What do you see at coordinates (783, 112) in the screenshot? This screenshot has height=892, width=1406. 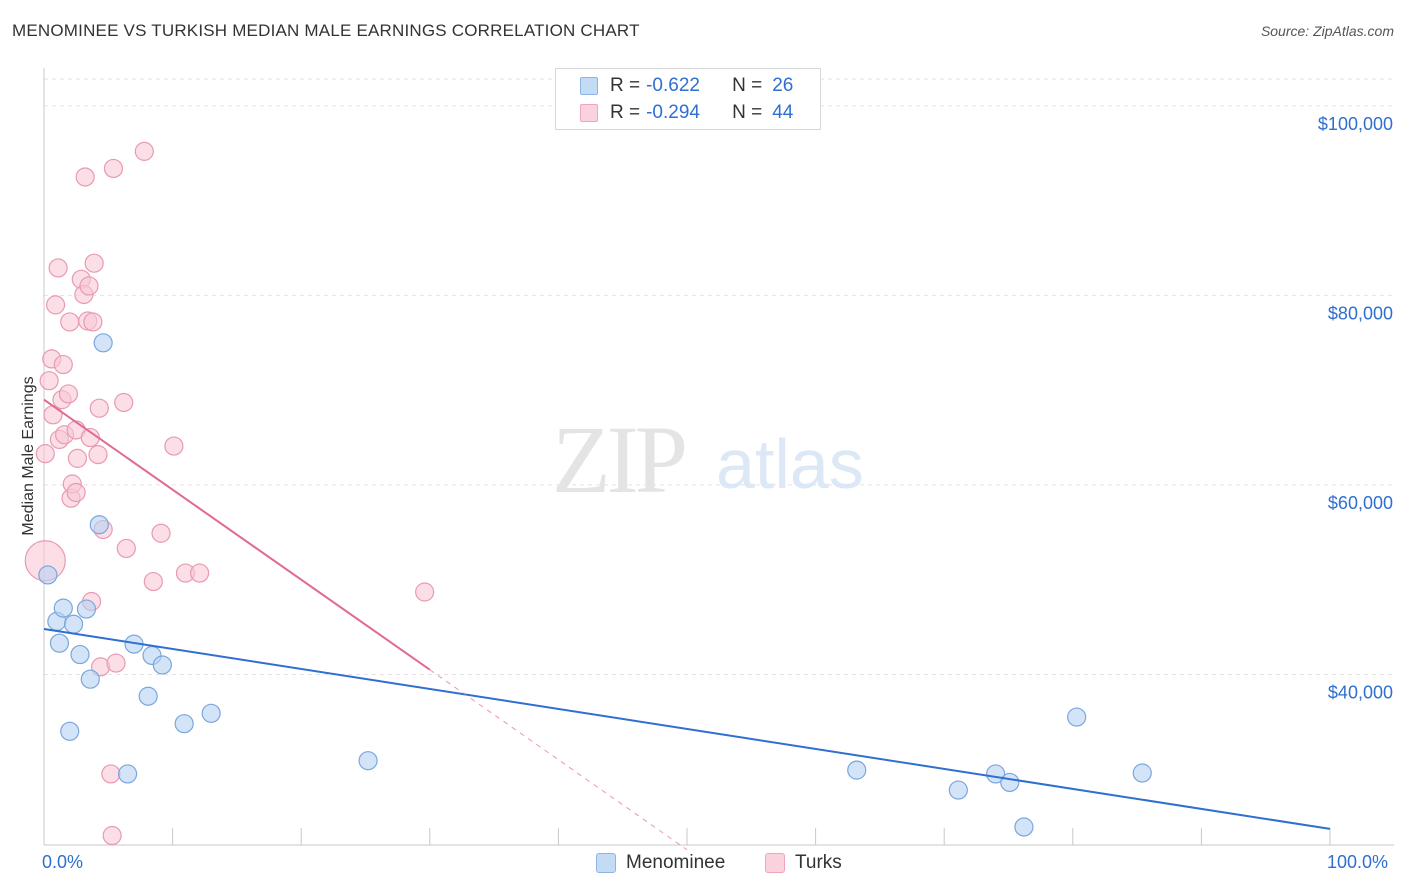 I see `n-value: 44` at bounding box center [783, 112].